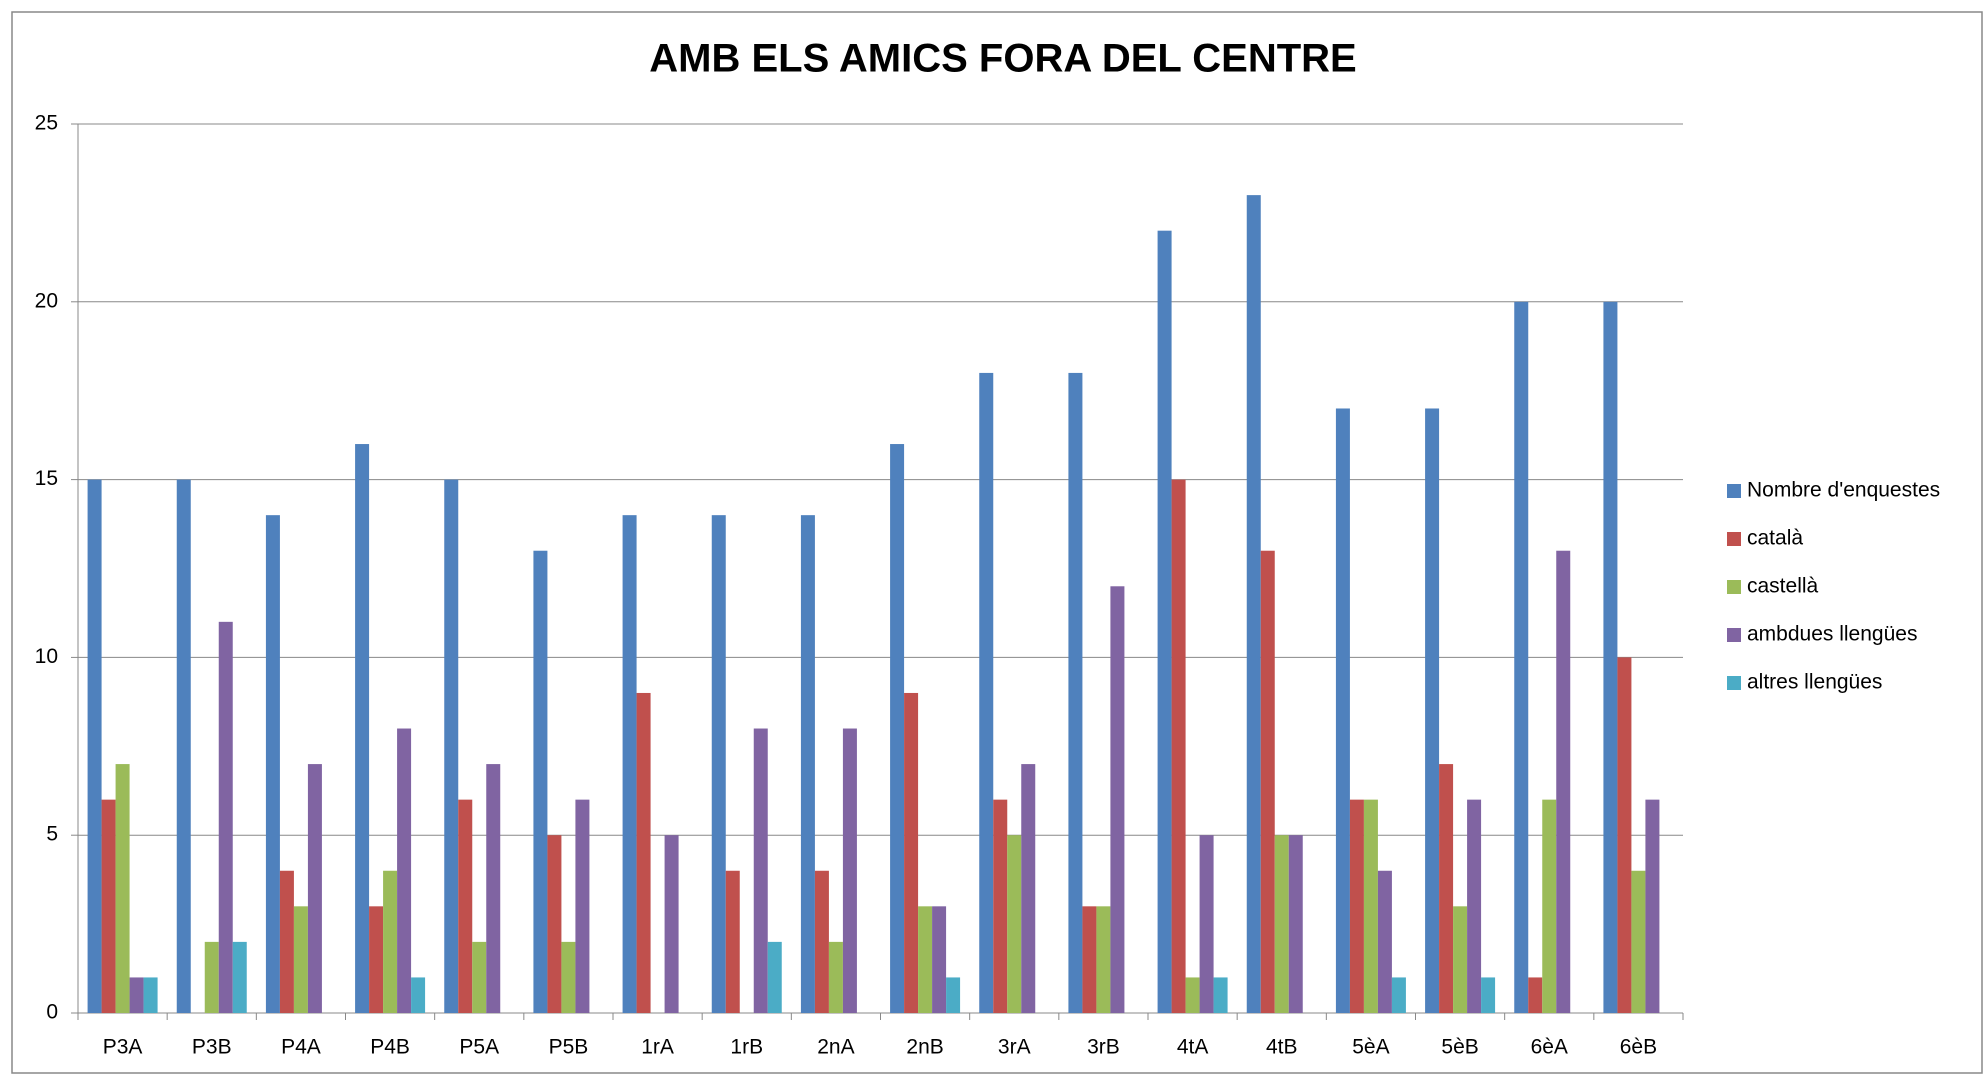 The width and height of the screenshot is (1984, 1075). What do you see at coordinates (1832, 634) in the screenshot?
I see `legend-label: ambdues llengües` at bounding box center [1832, 634].